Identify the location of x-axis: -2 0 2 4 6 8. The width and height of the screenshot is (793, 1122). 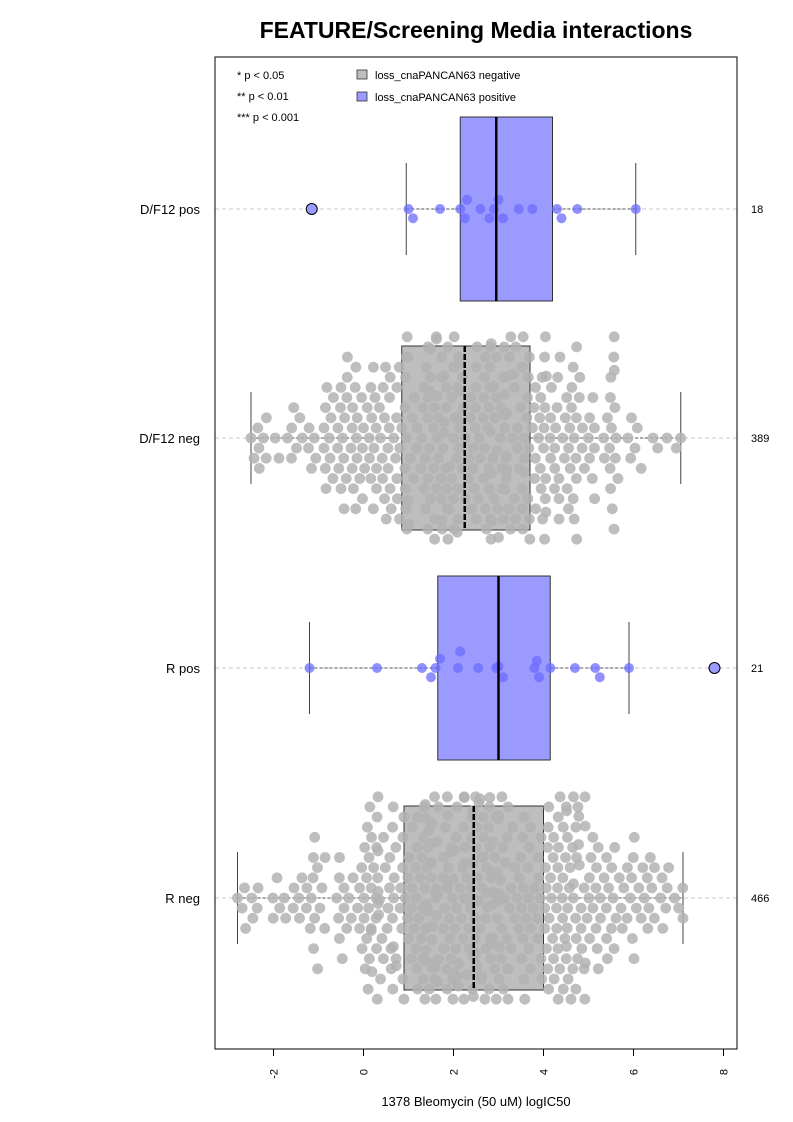
(500, 1063).